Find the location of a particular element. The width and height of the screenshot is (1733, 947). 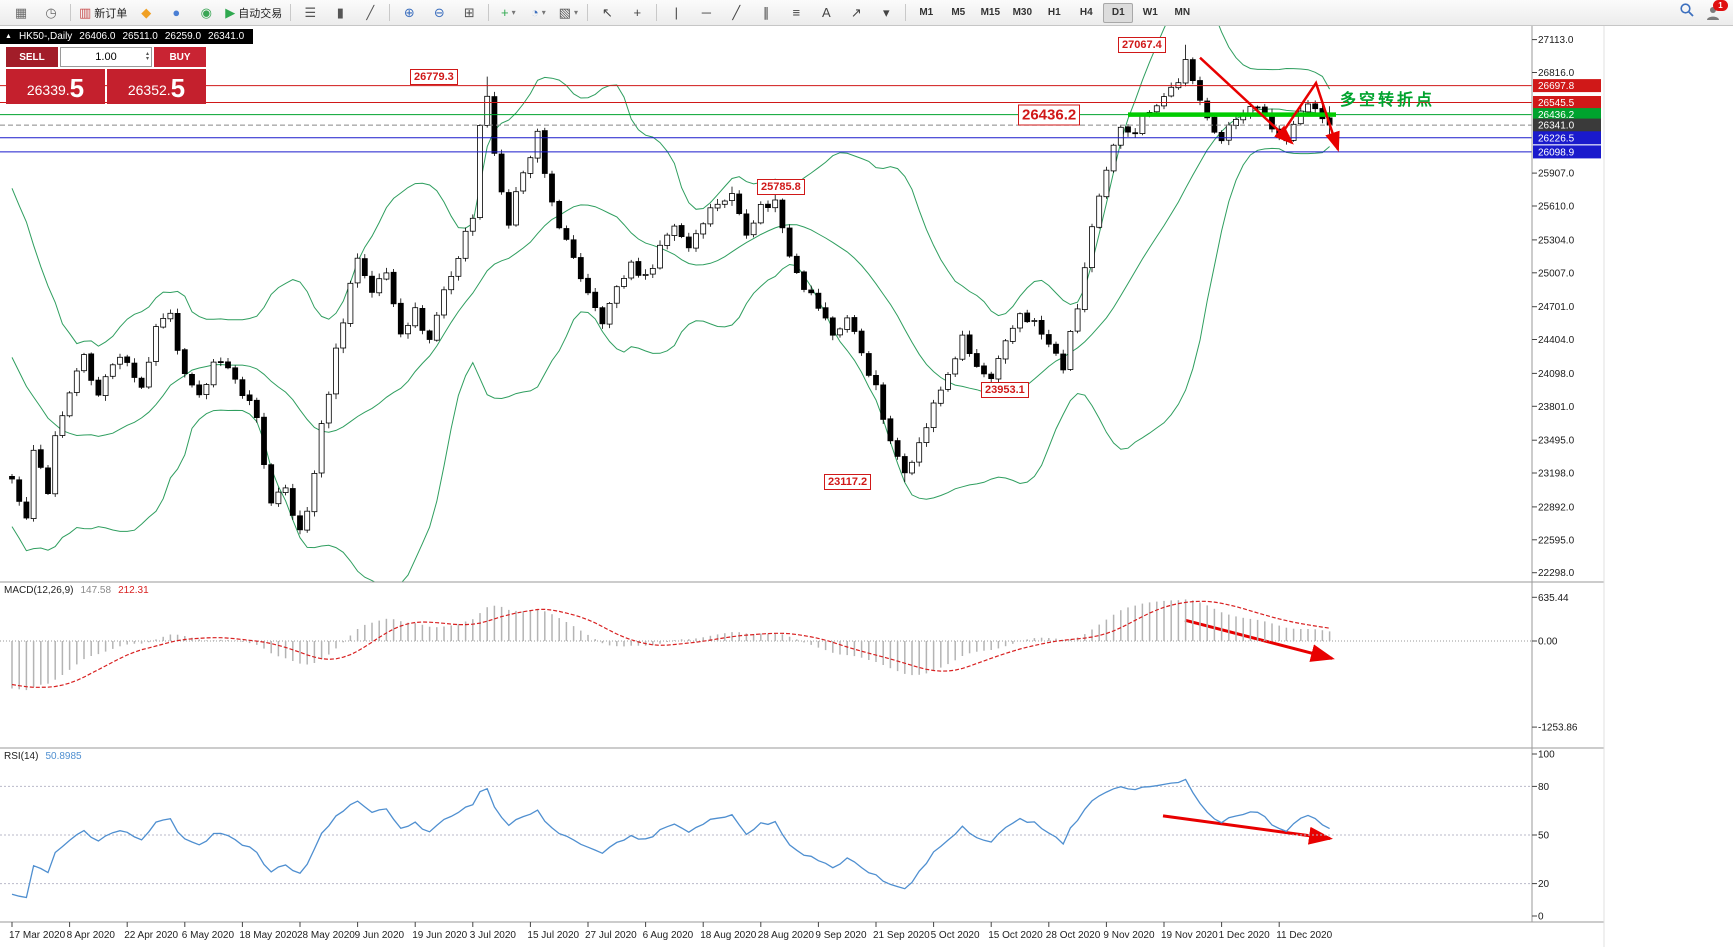

channel-glyph: ∥ is located at coordinates (766, 12).